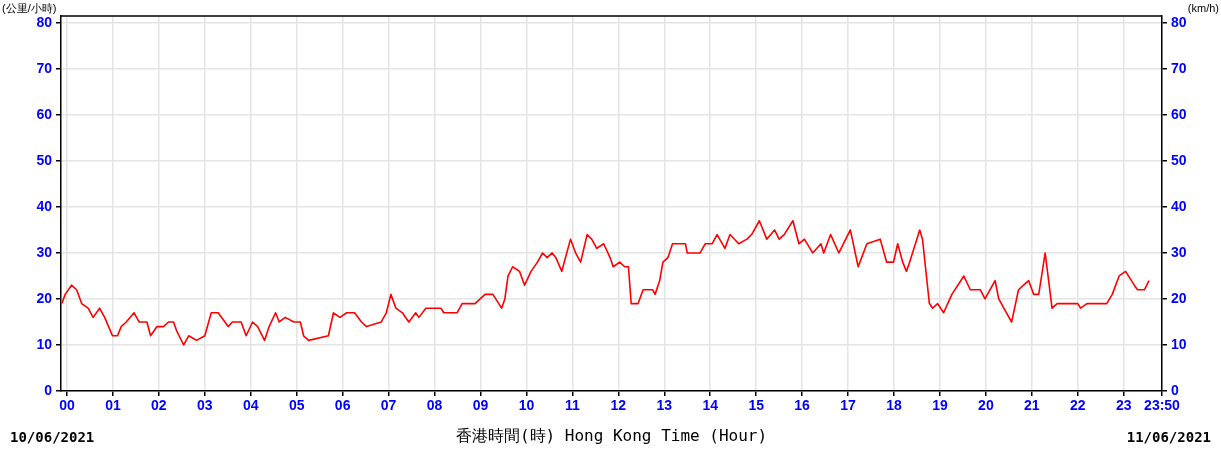  What do you see at coordinates (296, 405) in the screenshot?
I see `x-tick-label: 05` at bounding box center [296, 405].